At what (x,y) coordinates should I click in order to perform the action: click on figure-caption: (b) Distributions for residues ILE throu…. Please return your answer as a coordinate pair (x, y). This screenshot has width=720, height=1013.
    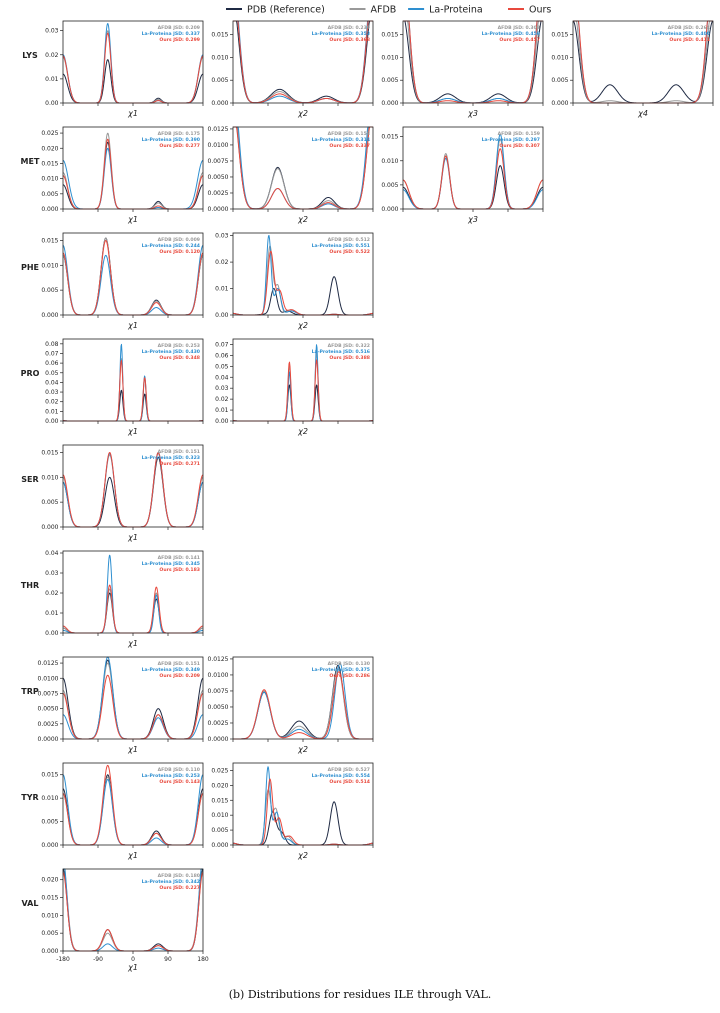
    Looking at the image, I should click on (360, 994).